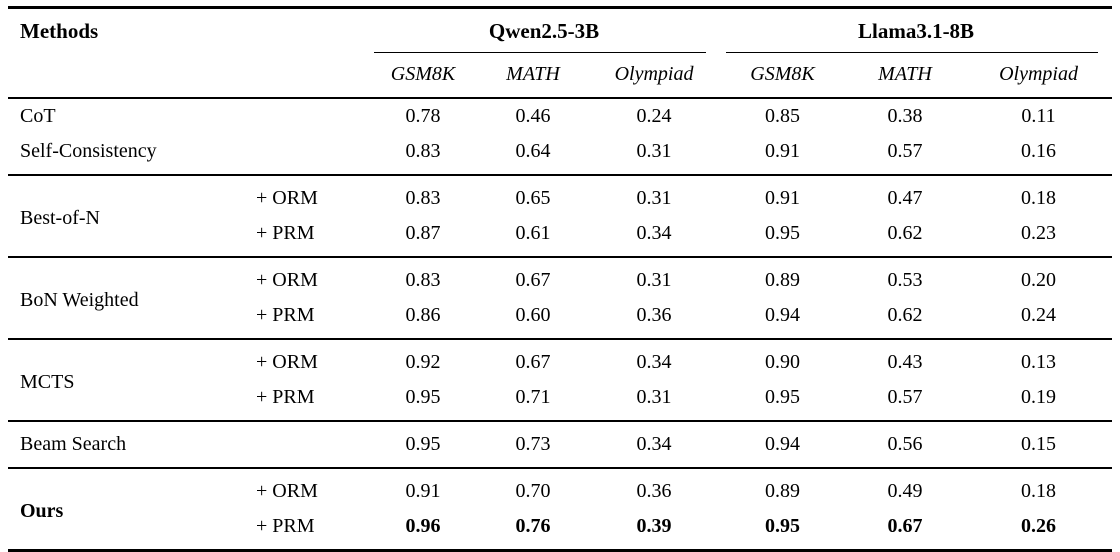 The image size is (1120, 552). What do you see at coordinates (88, 151) in the screenshot?
I see `method-cell: Self-Consistency` at bounding box center [88, 151].